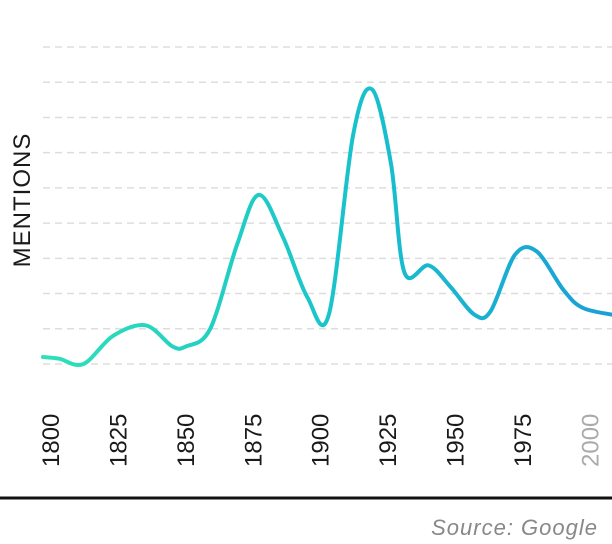 Image resolution: width=612 pixels, height=544 pixels. Describe the element at coordinates (253, 440) in the screenshot. I see `x-tick-label: 1875` at that location.